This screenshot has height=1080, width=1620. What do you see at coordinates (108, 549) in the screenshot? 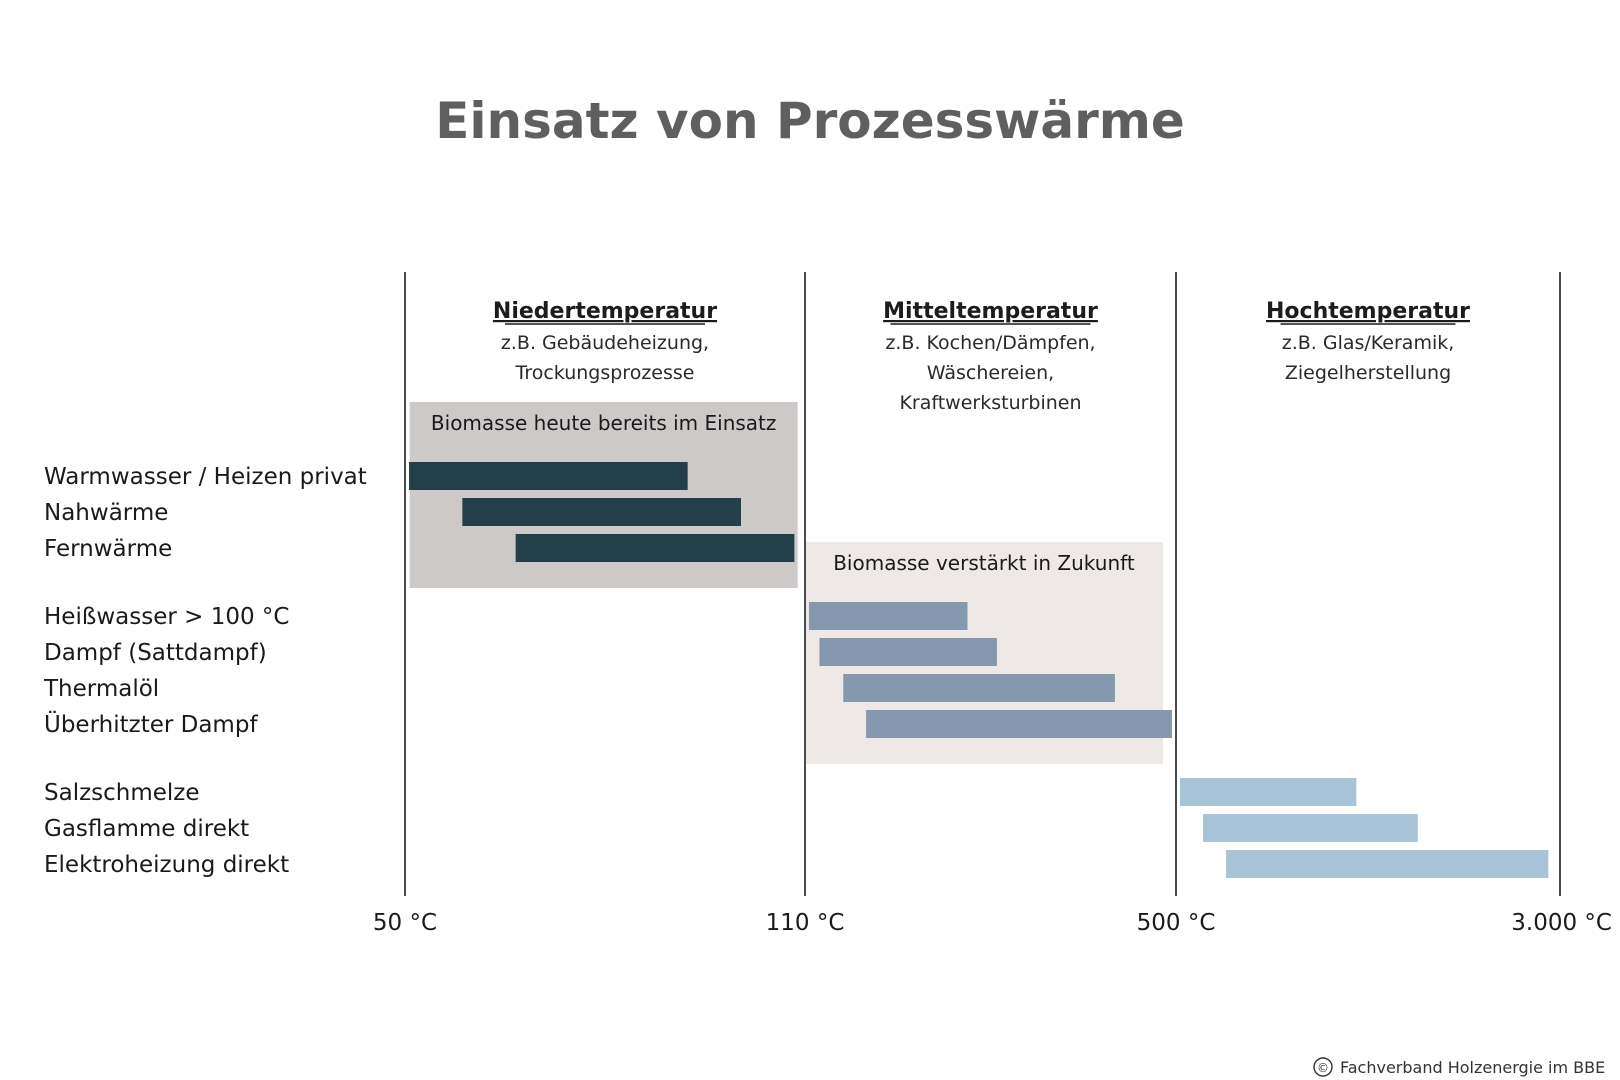
I see `category-label-3: Fernwärme` at bounding box center [108, 549].